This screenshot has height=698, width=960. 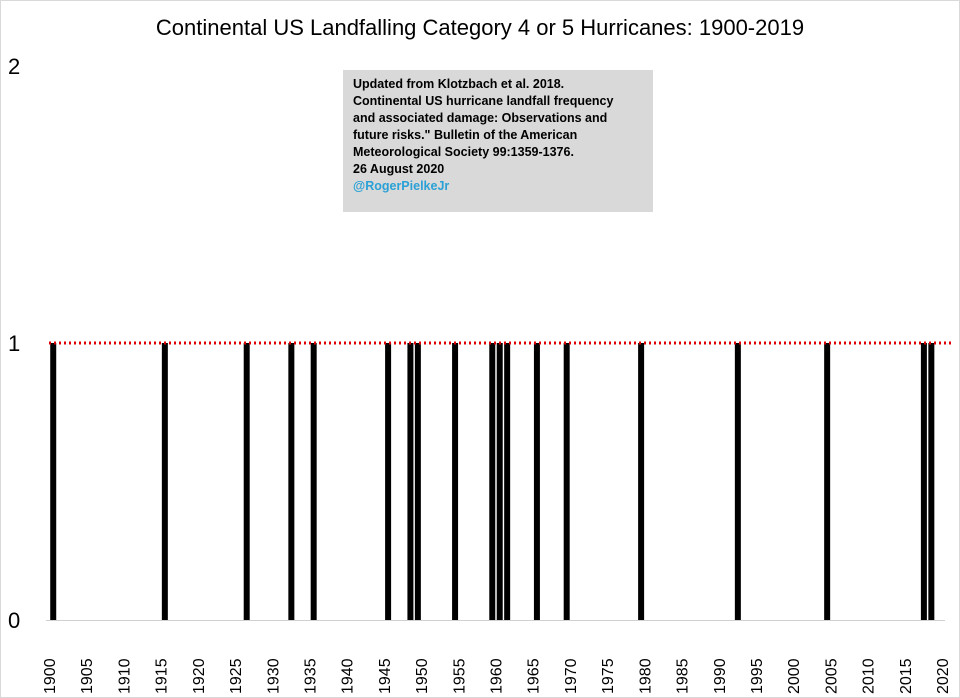 What do you see at coordinates (50, 676) in the screenshot?
I see `x-tick-label: 1900` at bounding box center [50, 676].